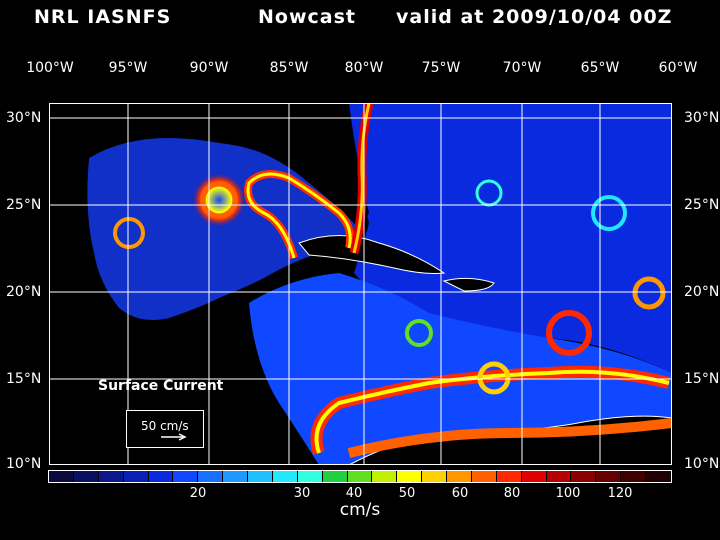 The height and width of the screenshot is (540, 720). I want to click on lon-label: 100°W, so click(50, 68).